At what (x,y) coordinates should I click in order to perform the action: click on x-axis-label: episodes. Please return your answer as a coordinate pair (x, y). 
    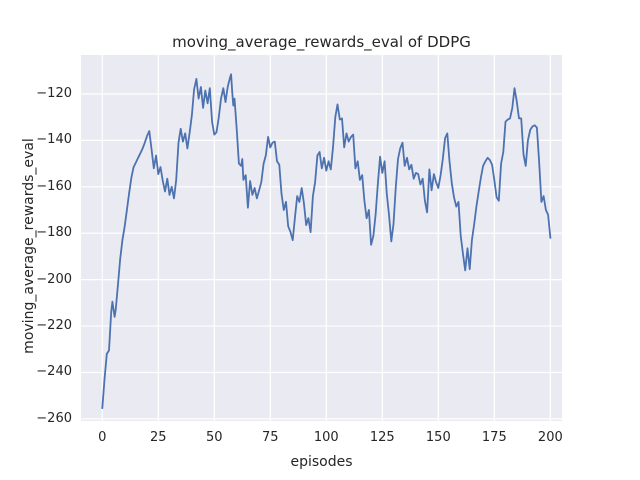
    Looking at the image, I should click on (321, 462).